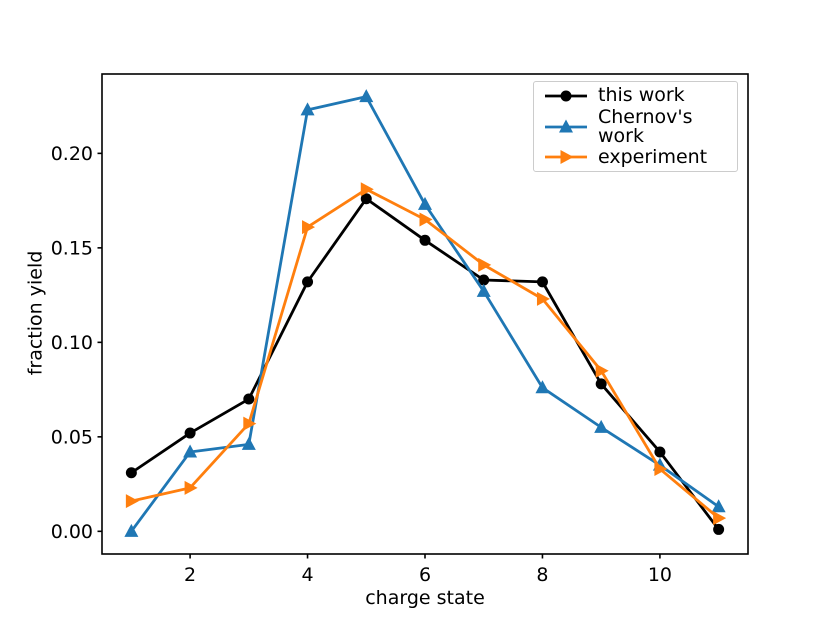 The width and height of the screenshot is (830, 623). I want to click on legend-item-chernovs-work: Chernov's work, so click(640, 126).